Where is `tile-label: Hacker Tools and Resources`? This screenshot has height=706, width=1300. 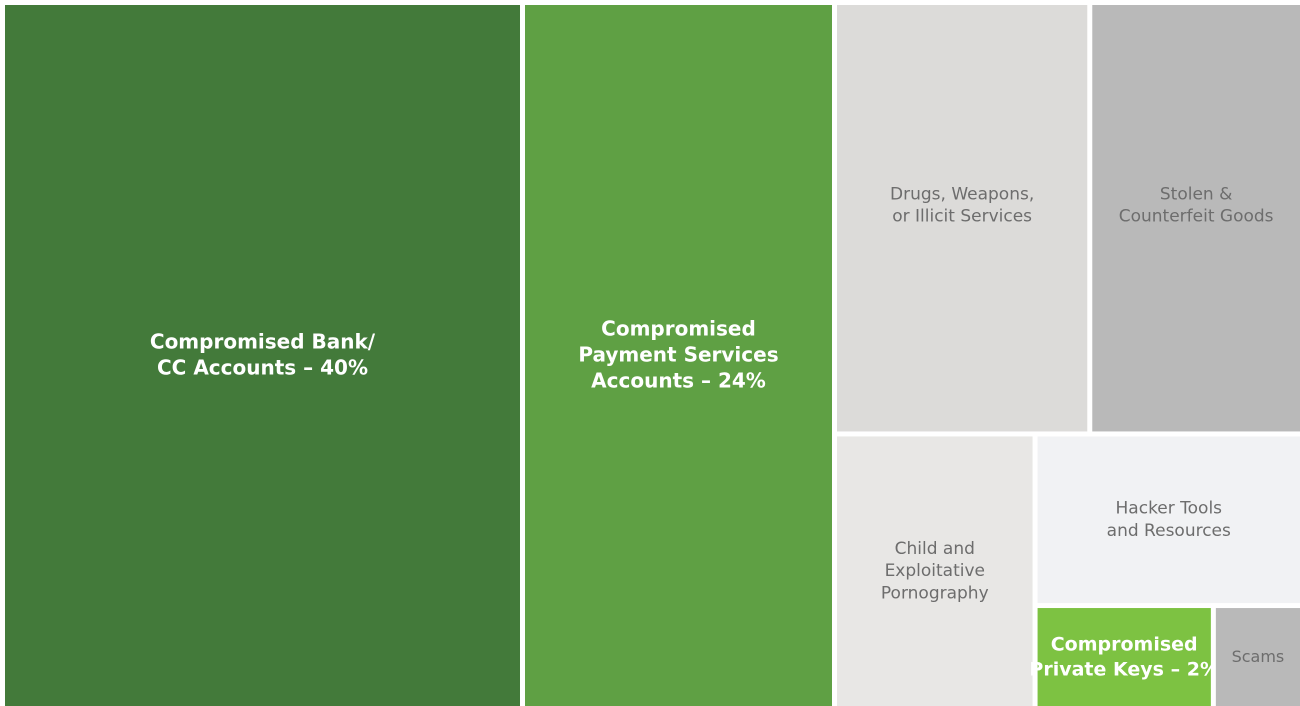 tile-label: Hacker Tools and Resources is located at coordinates (1169, 520).